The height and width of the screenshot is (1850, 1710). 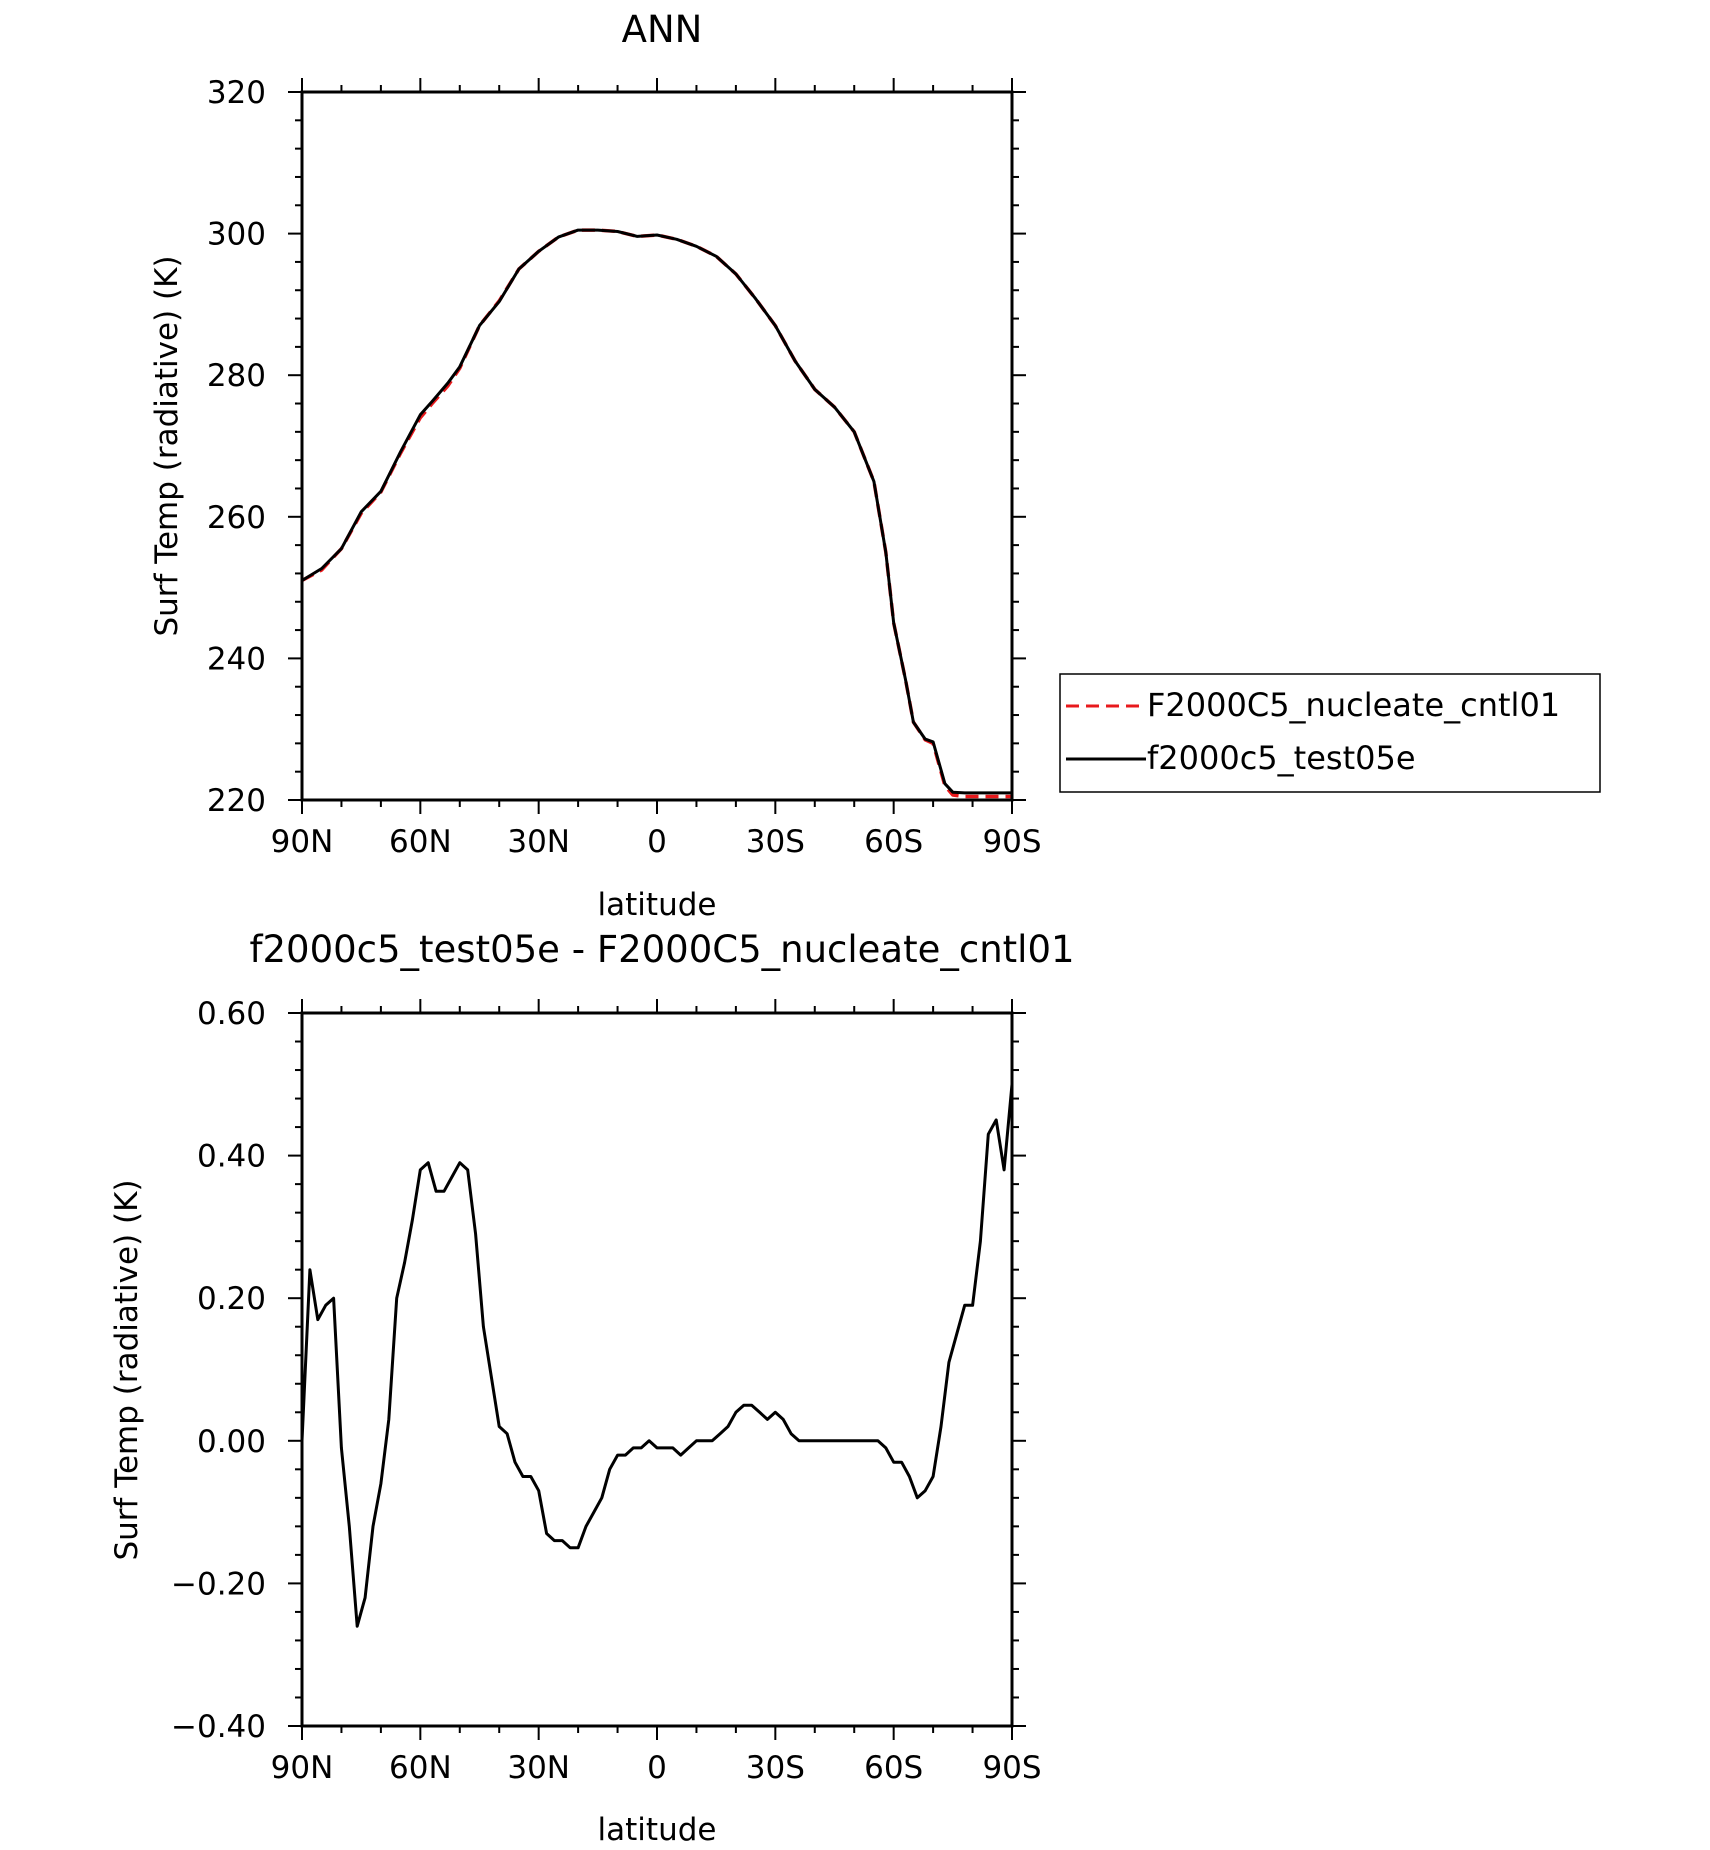 What do you see at coordinates (231, 1157) in the screenshot?
I see `y-tick-label: 0.40` at bounding box center [231, 1157].